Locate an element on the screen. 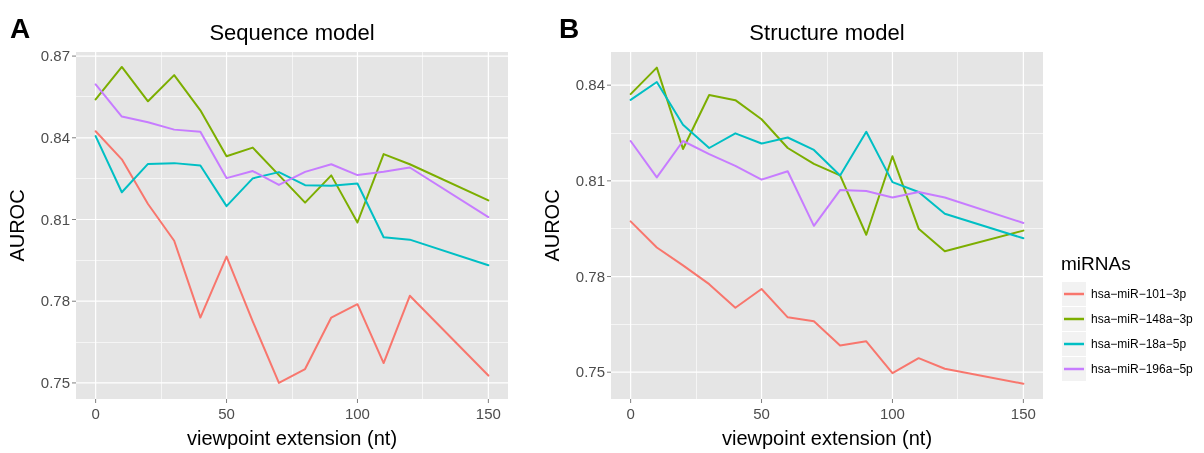 This screenshot has width=1204, height=453. y-tick-label: 0.87 is located at coordinates (55, 56).